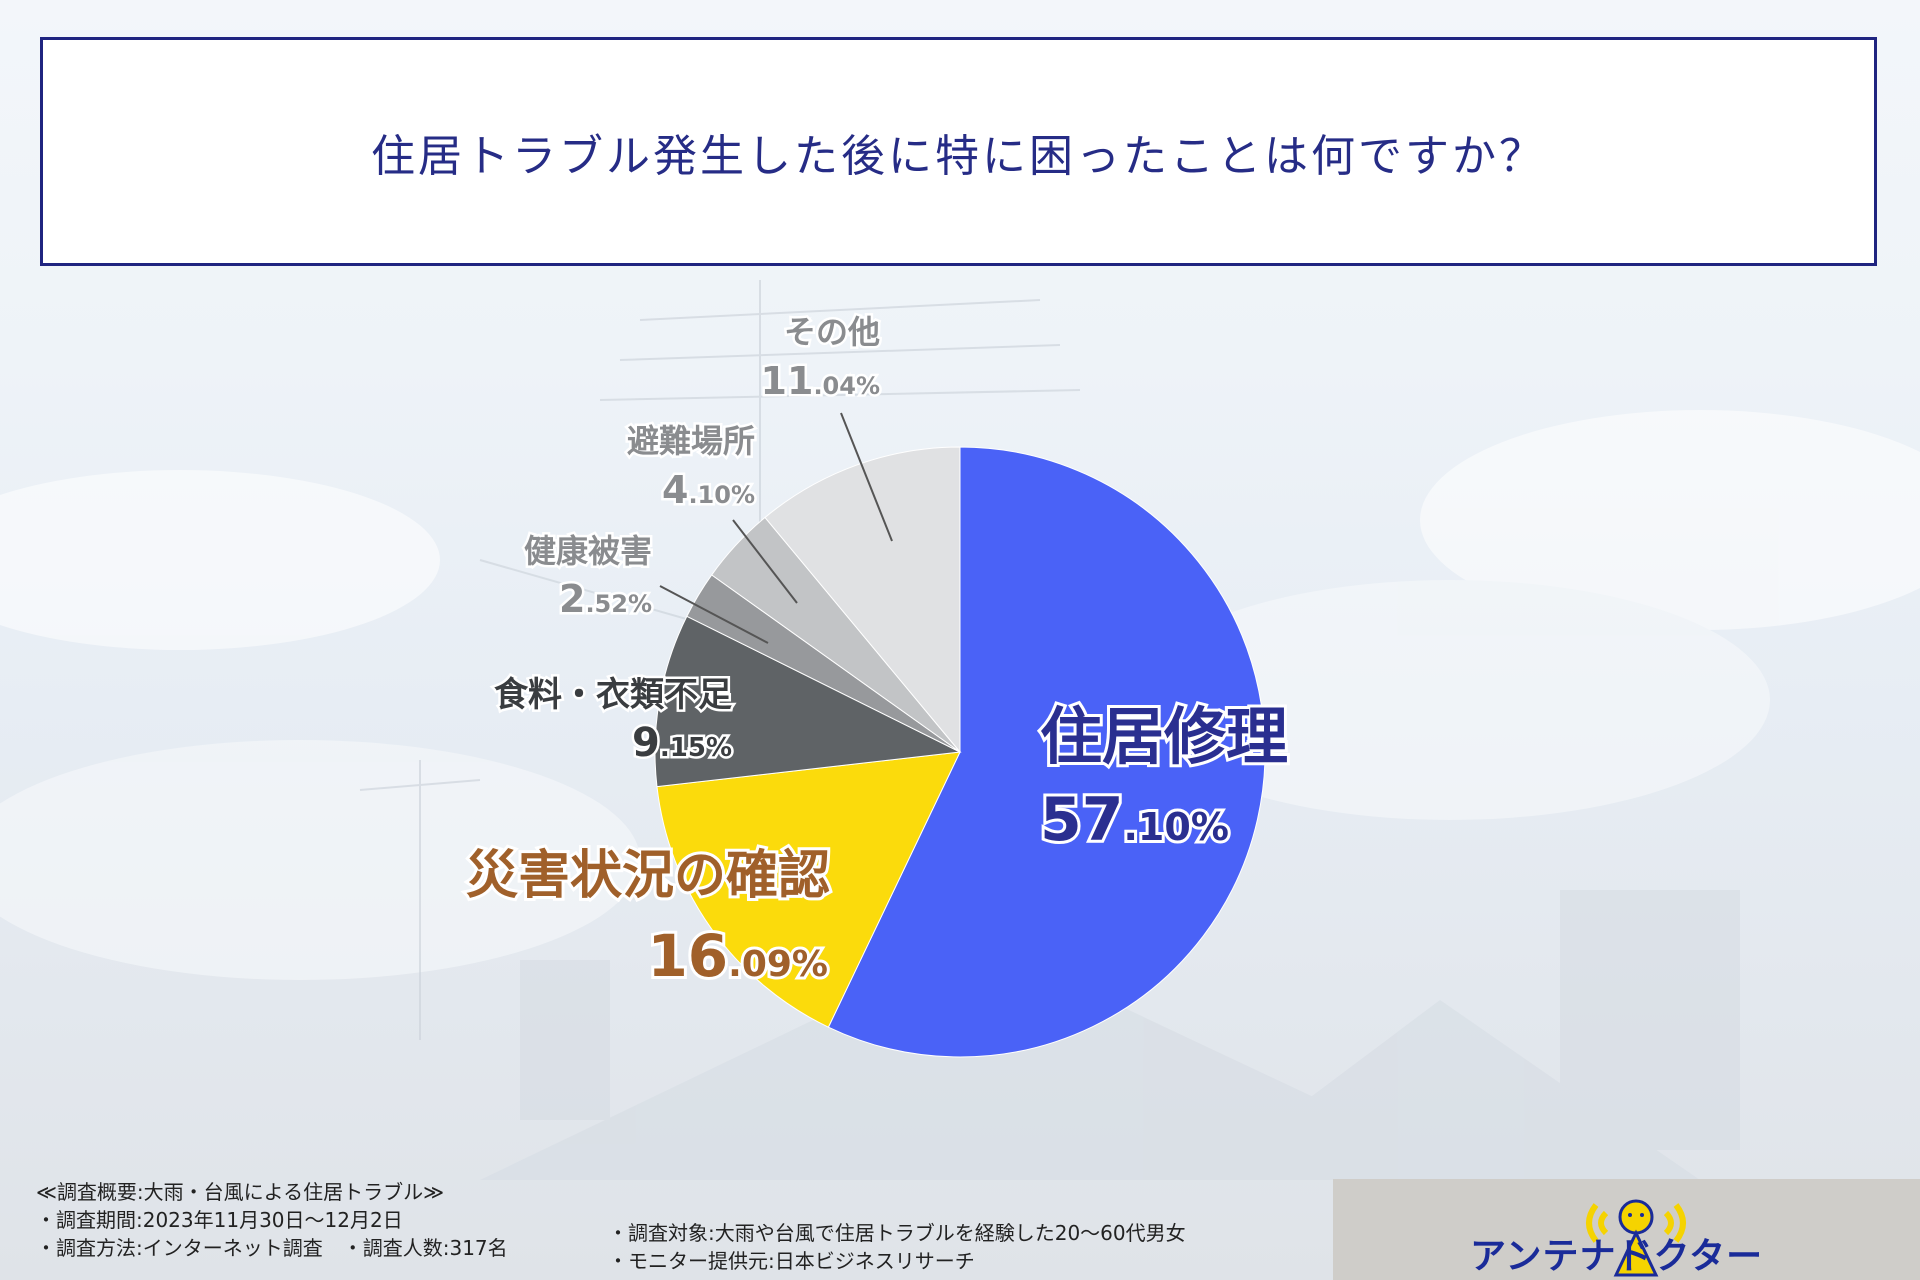 The height and width of the screenshot is (1280, 1920). I want to click on label-evacuation-value: 4.10%, so click(708, 490).